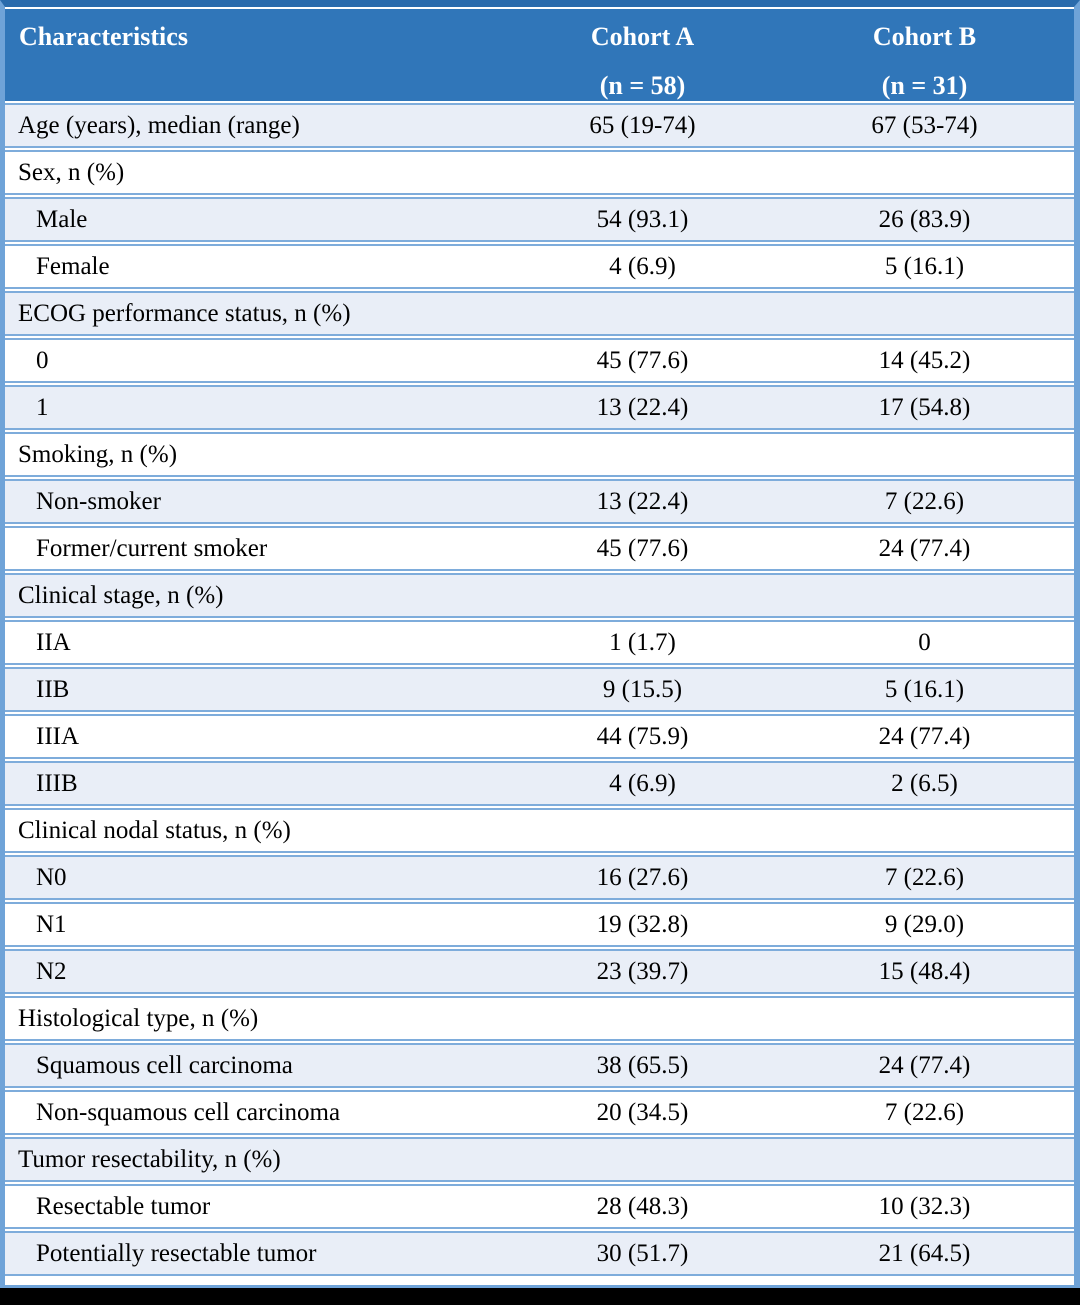 The width and height of the screenshot is (1080, 1305). I want to click on cohort-b-cell: 10 (32.3), so click(924, 1206).